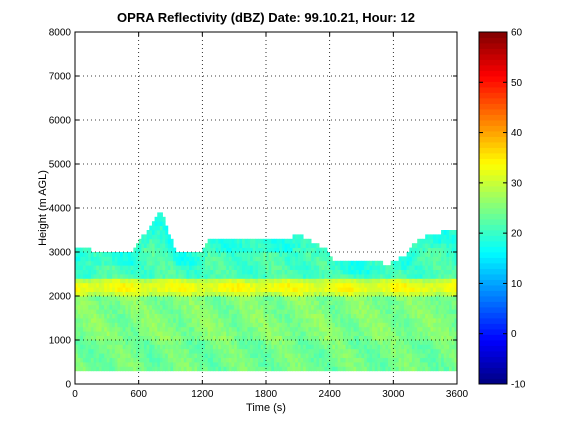 This screenshot has height=432, width=576. I want to click on colorbar-tick-label: -10, so click(518, 385).